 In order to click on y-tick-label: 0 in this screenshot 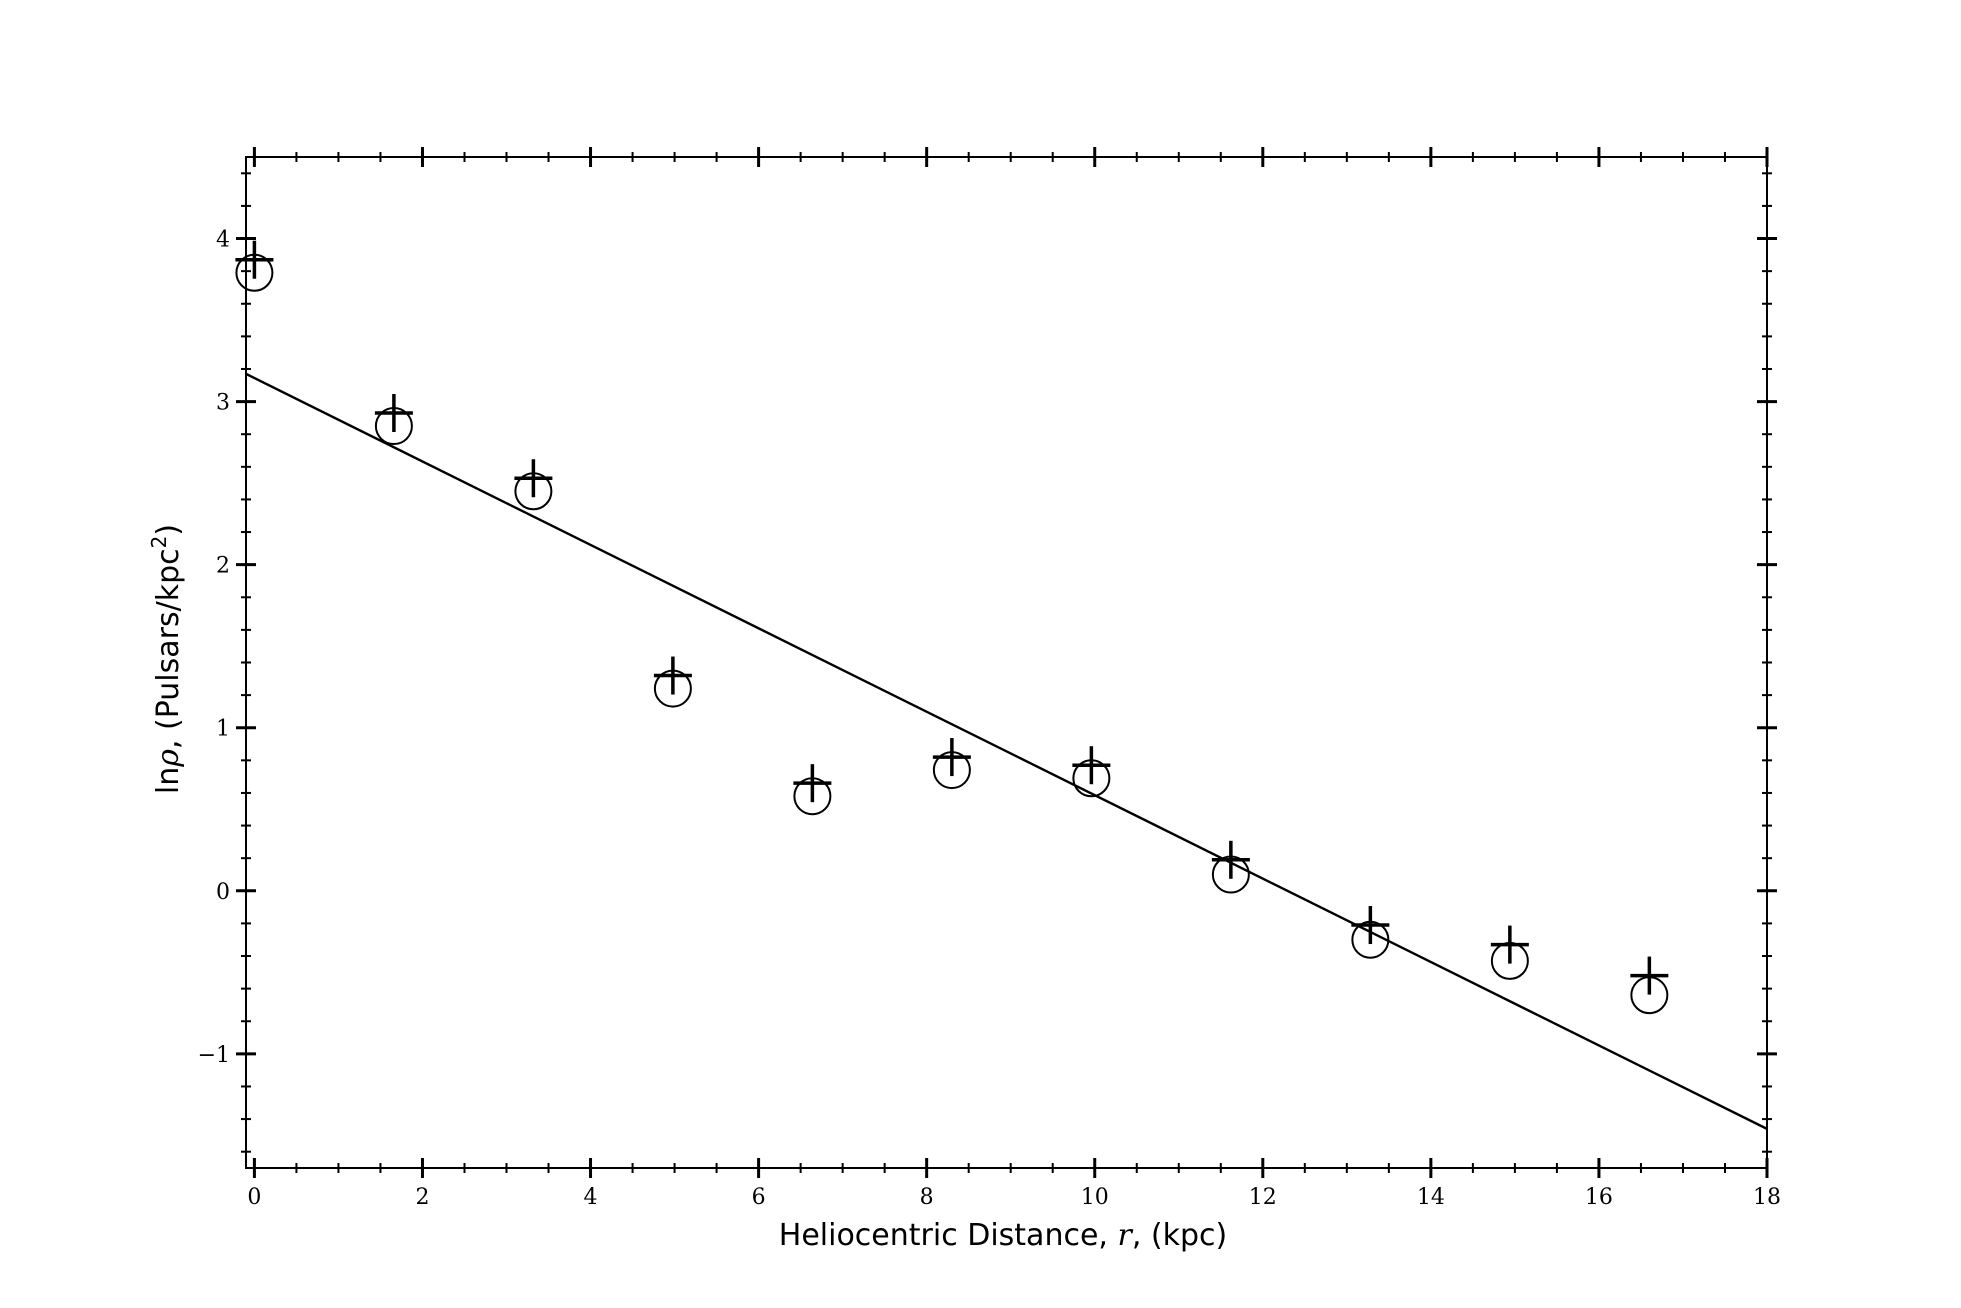, I will do `click(223, 892)`.